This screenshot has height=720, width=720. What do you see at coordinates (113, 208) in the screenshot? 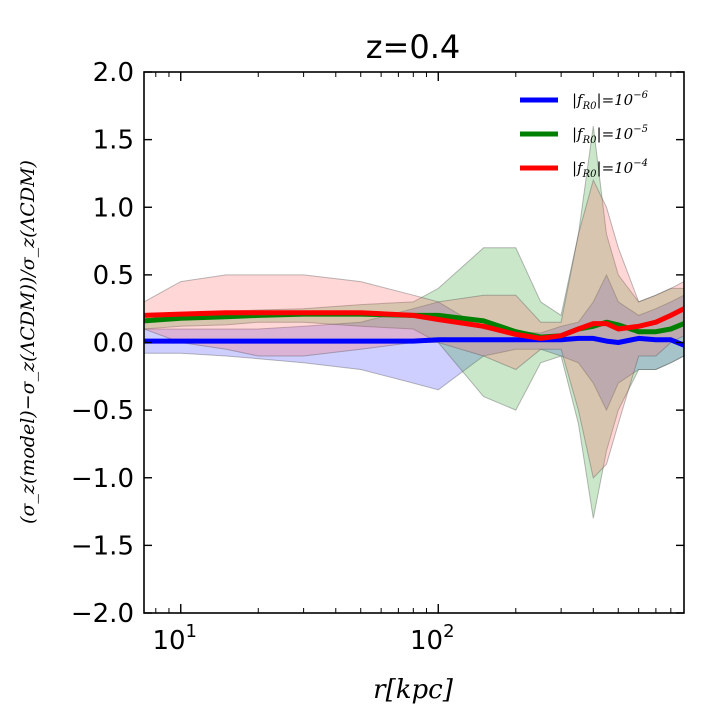
I see `y-tick-label: 1.0` at bounding box center [113, 208].